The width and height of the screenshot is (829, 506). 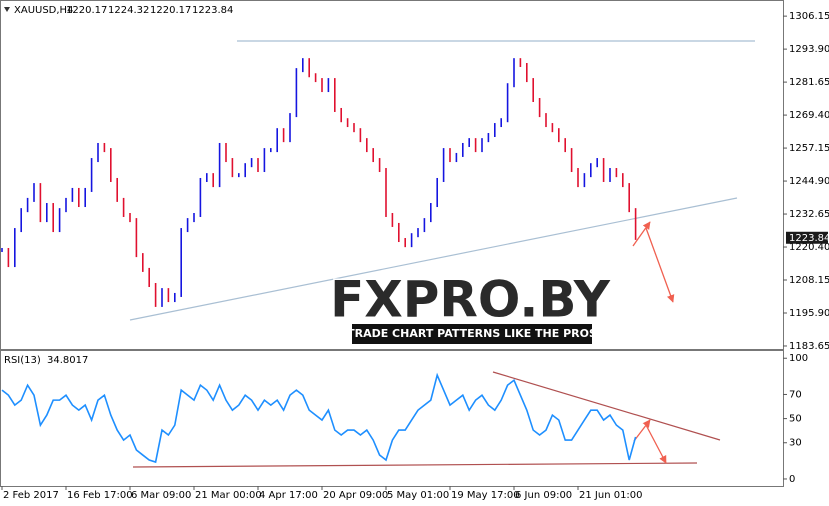 What do you see at coordinates (43, 10) in the screenshot?
I see `symbol: XAUUSD,H4` at bounding box center [43, 10].